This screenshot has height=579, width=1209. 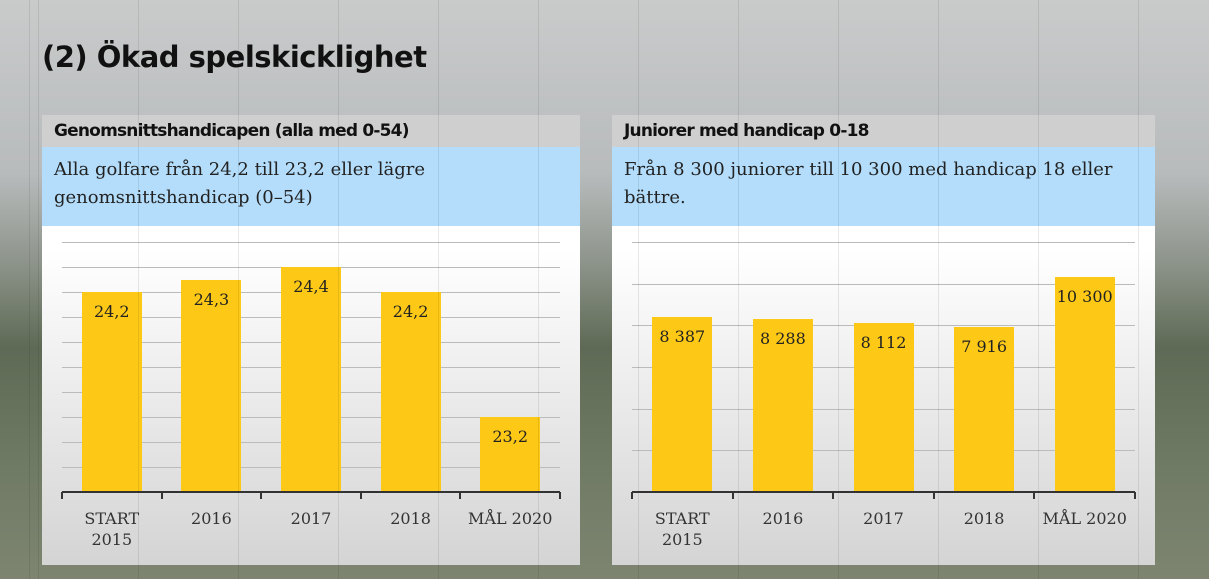 What do you see at coordinates (234, 57) in the screenshot?
I see `page-title: (2) Ökad spelskicklighet` at bounding box center [234, 57].